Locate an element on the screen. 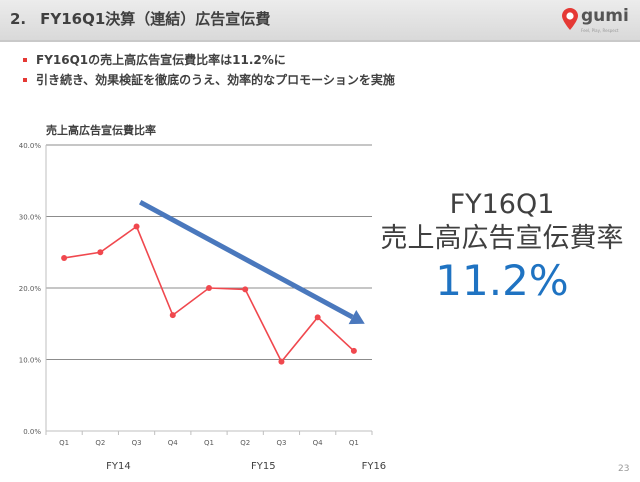 This screenshot has width=640, height=482. trend-arrow-head is located at coordinates (356, 317).